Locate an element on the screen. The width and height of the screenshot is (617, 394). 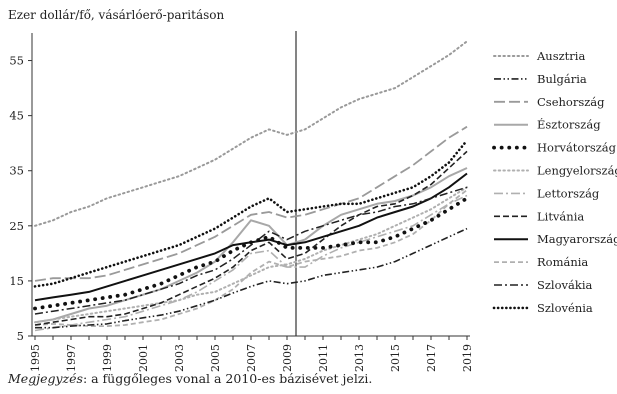
legend-label-2: Bulgária is located at coordinates (562, 79).